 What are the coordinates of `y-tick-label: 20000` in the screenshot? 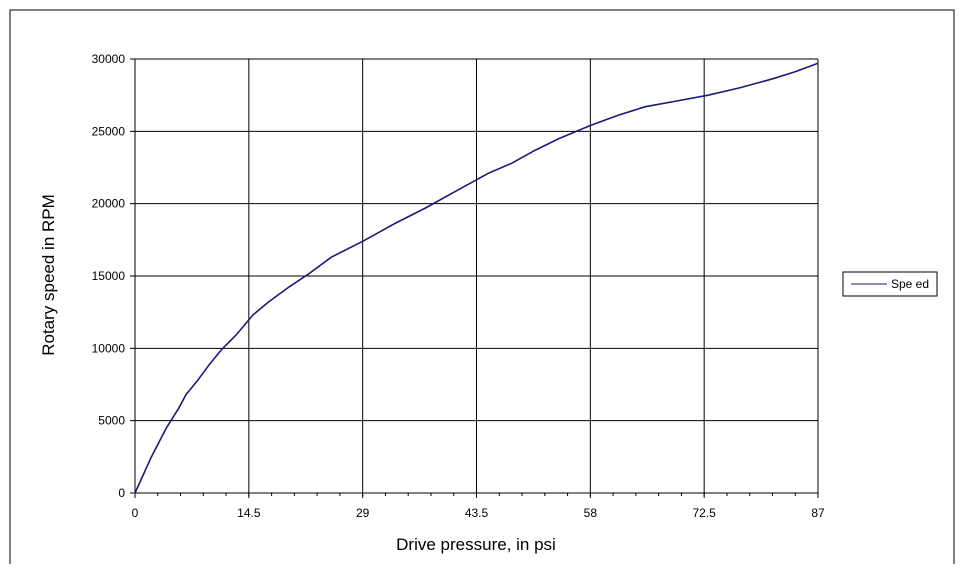 It's located at (109, 204).